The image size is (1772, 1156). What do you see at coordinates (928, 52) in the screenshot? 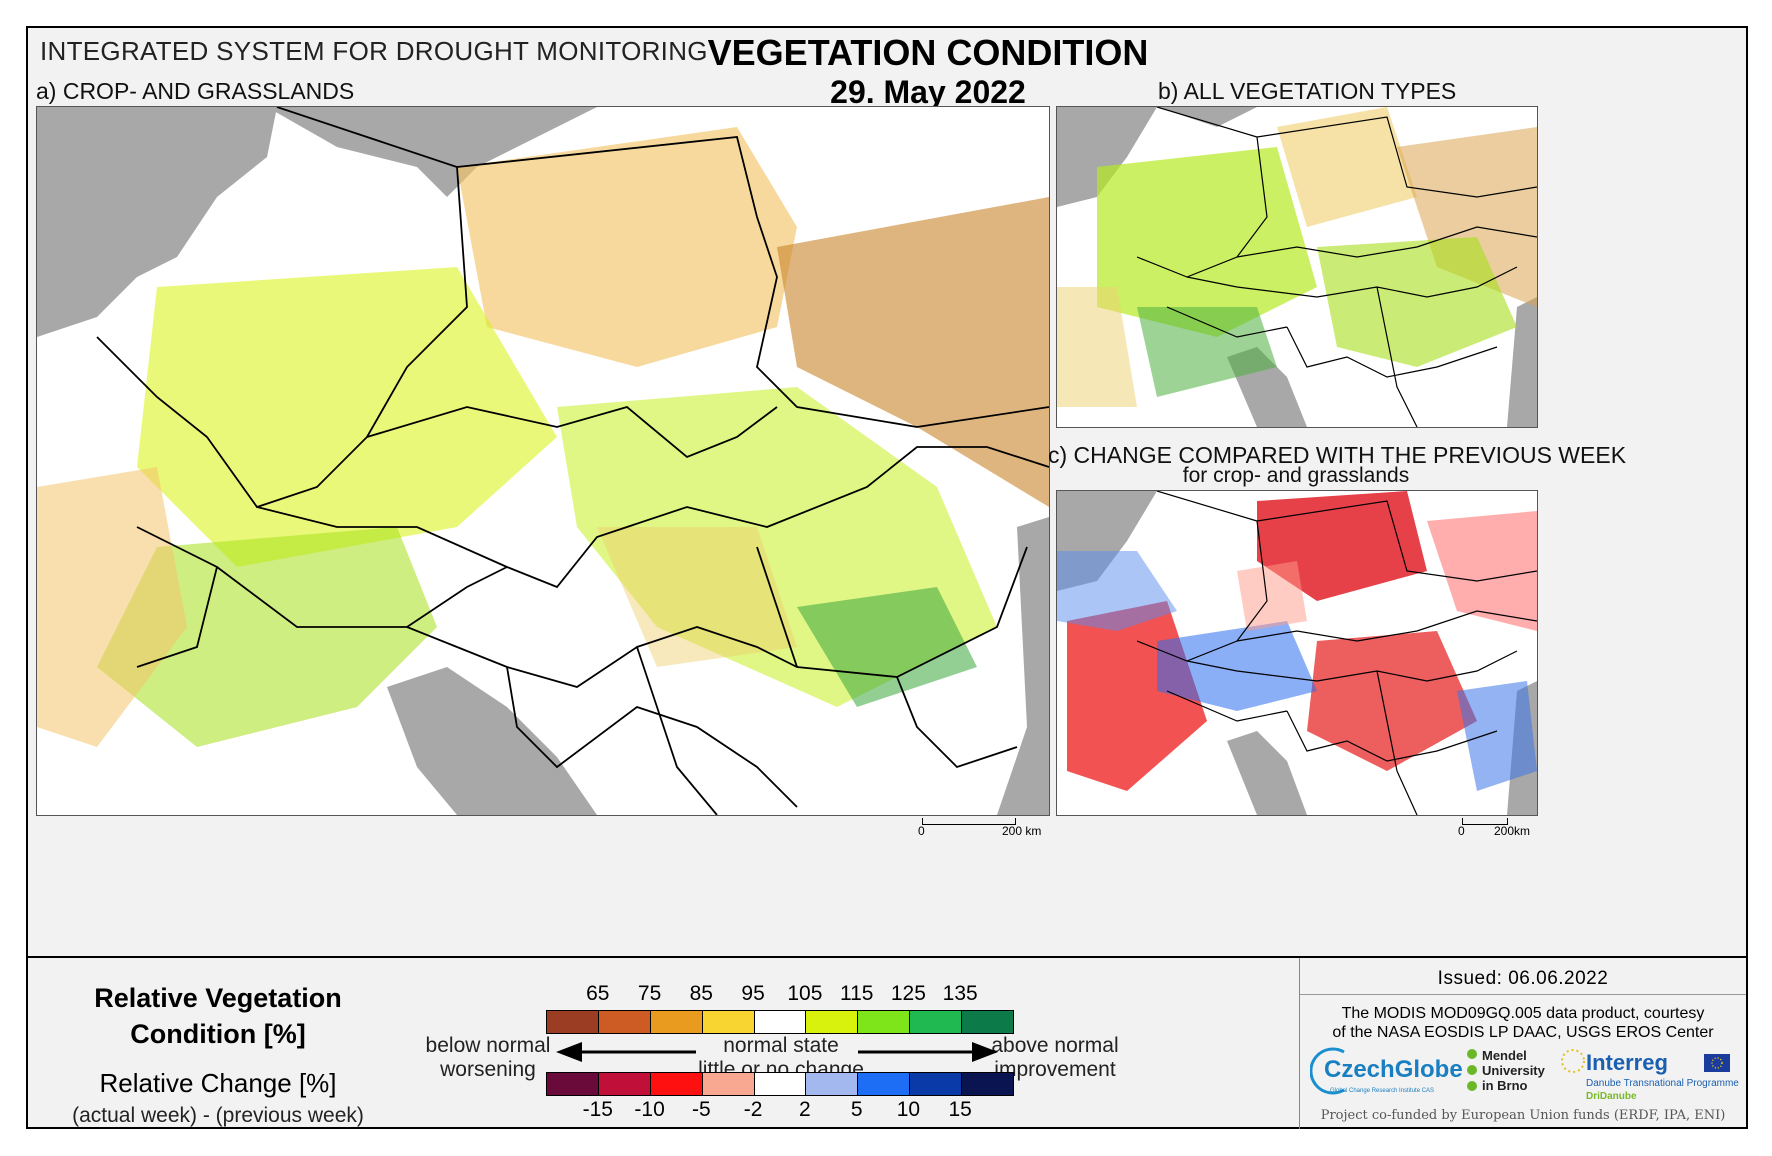
I see `page-title: VEGETATION CONDITION` at bounding box center [928, 52].